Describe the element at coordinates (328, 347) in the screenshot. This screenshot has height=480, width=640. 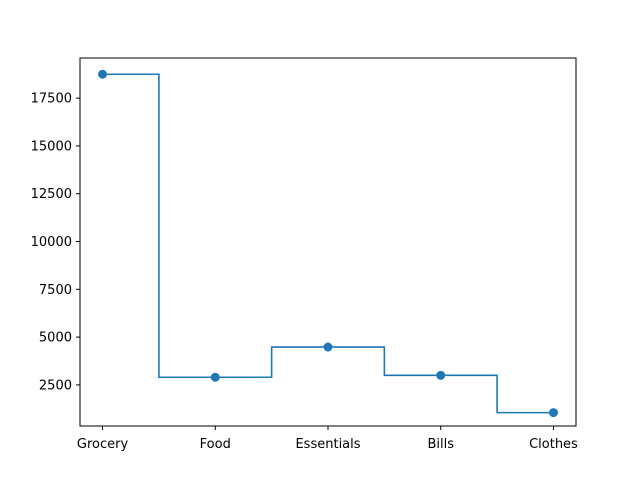
I see `data-point-essentials` at that location.